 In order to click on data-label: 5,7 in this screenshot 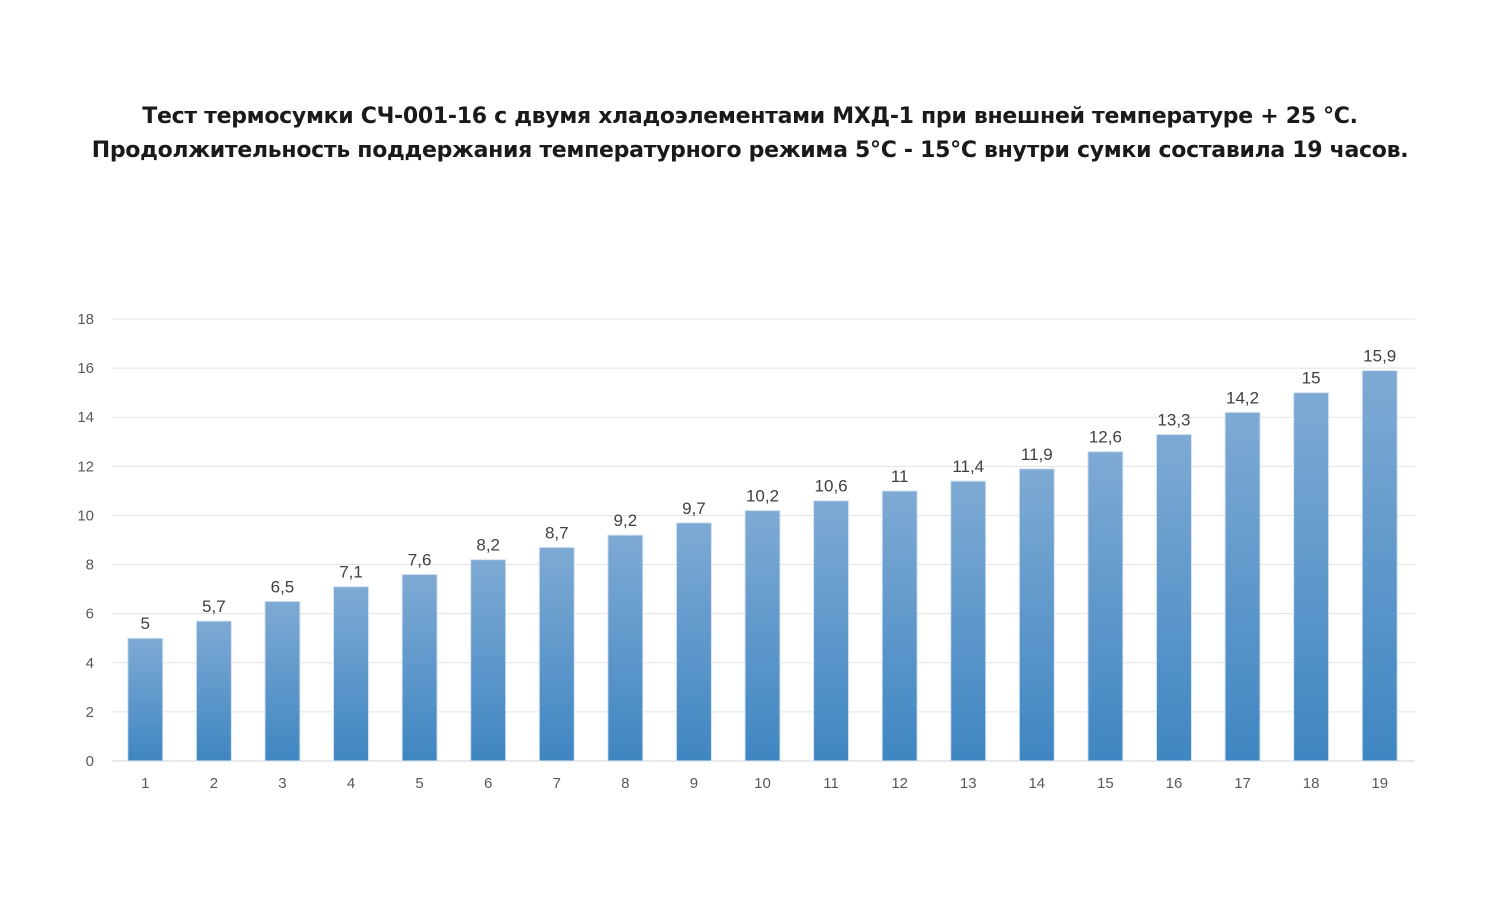, I will do `click(214, 606)`.